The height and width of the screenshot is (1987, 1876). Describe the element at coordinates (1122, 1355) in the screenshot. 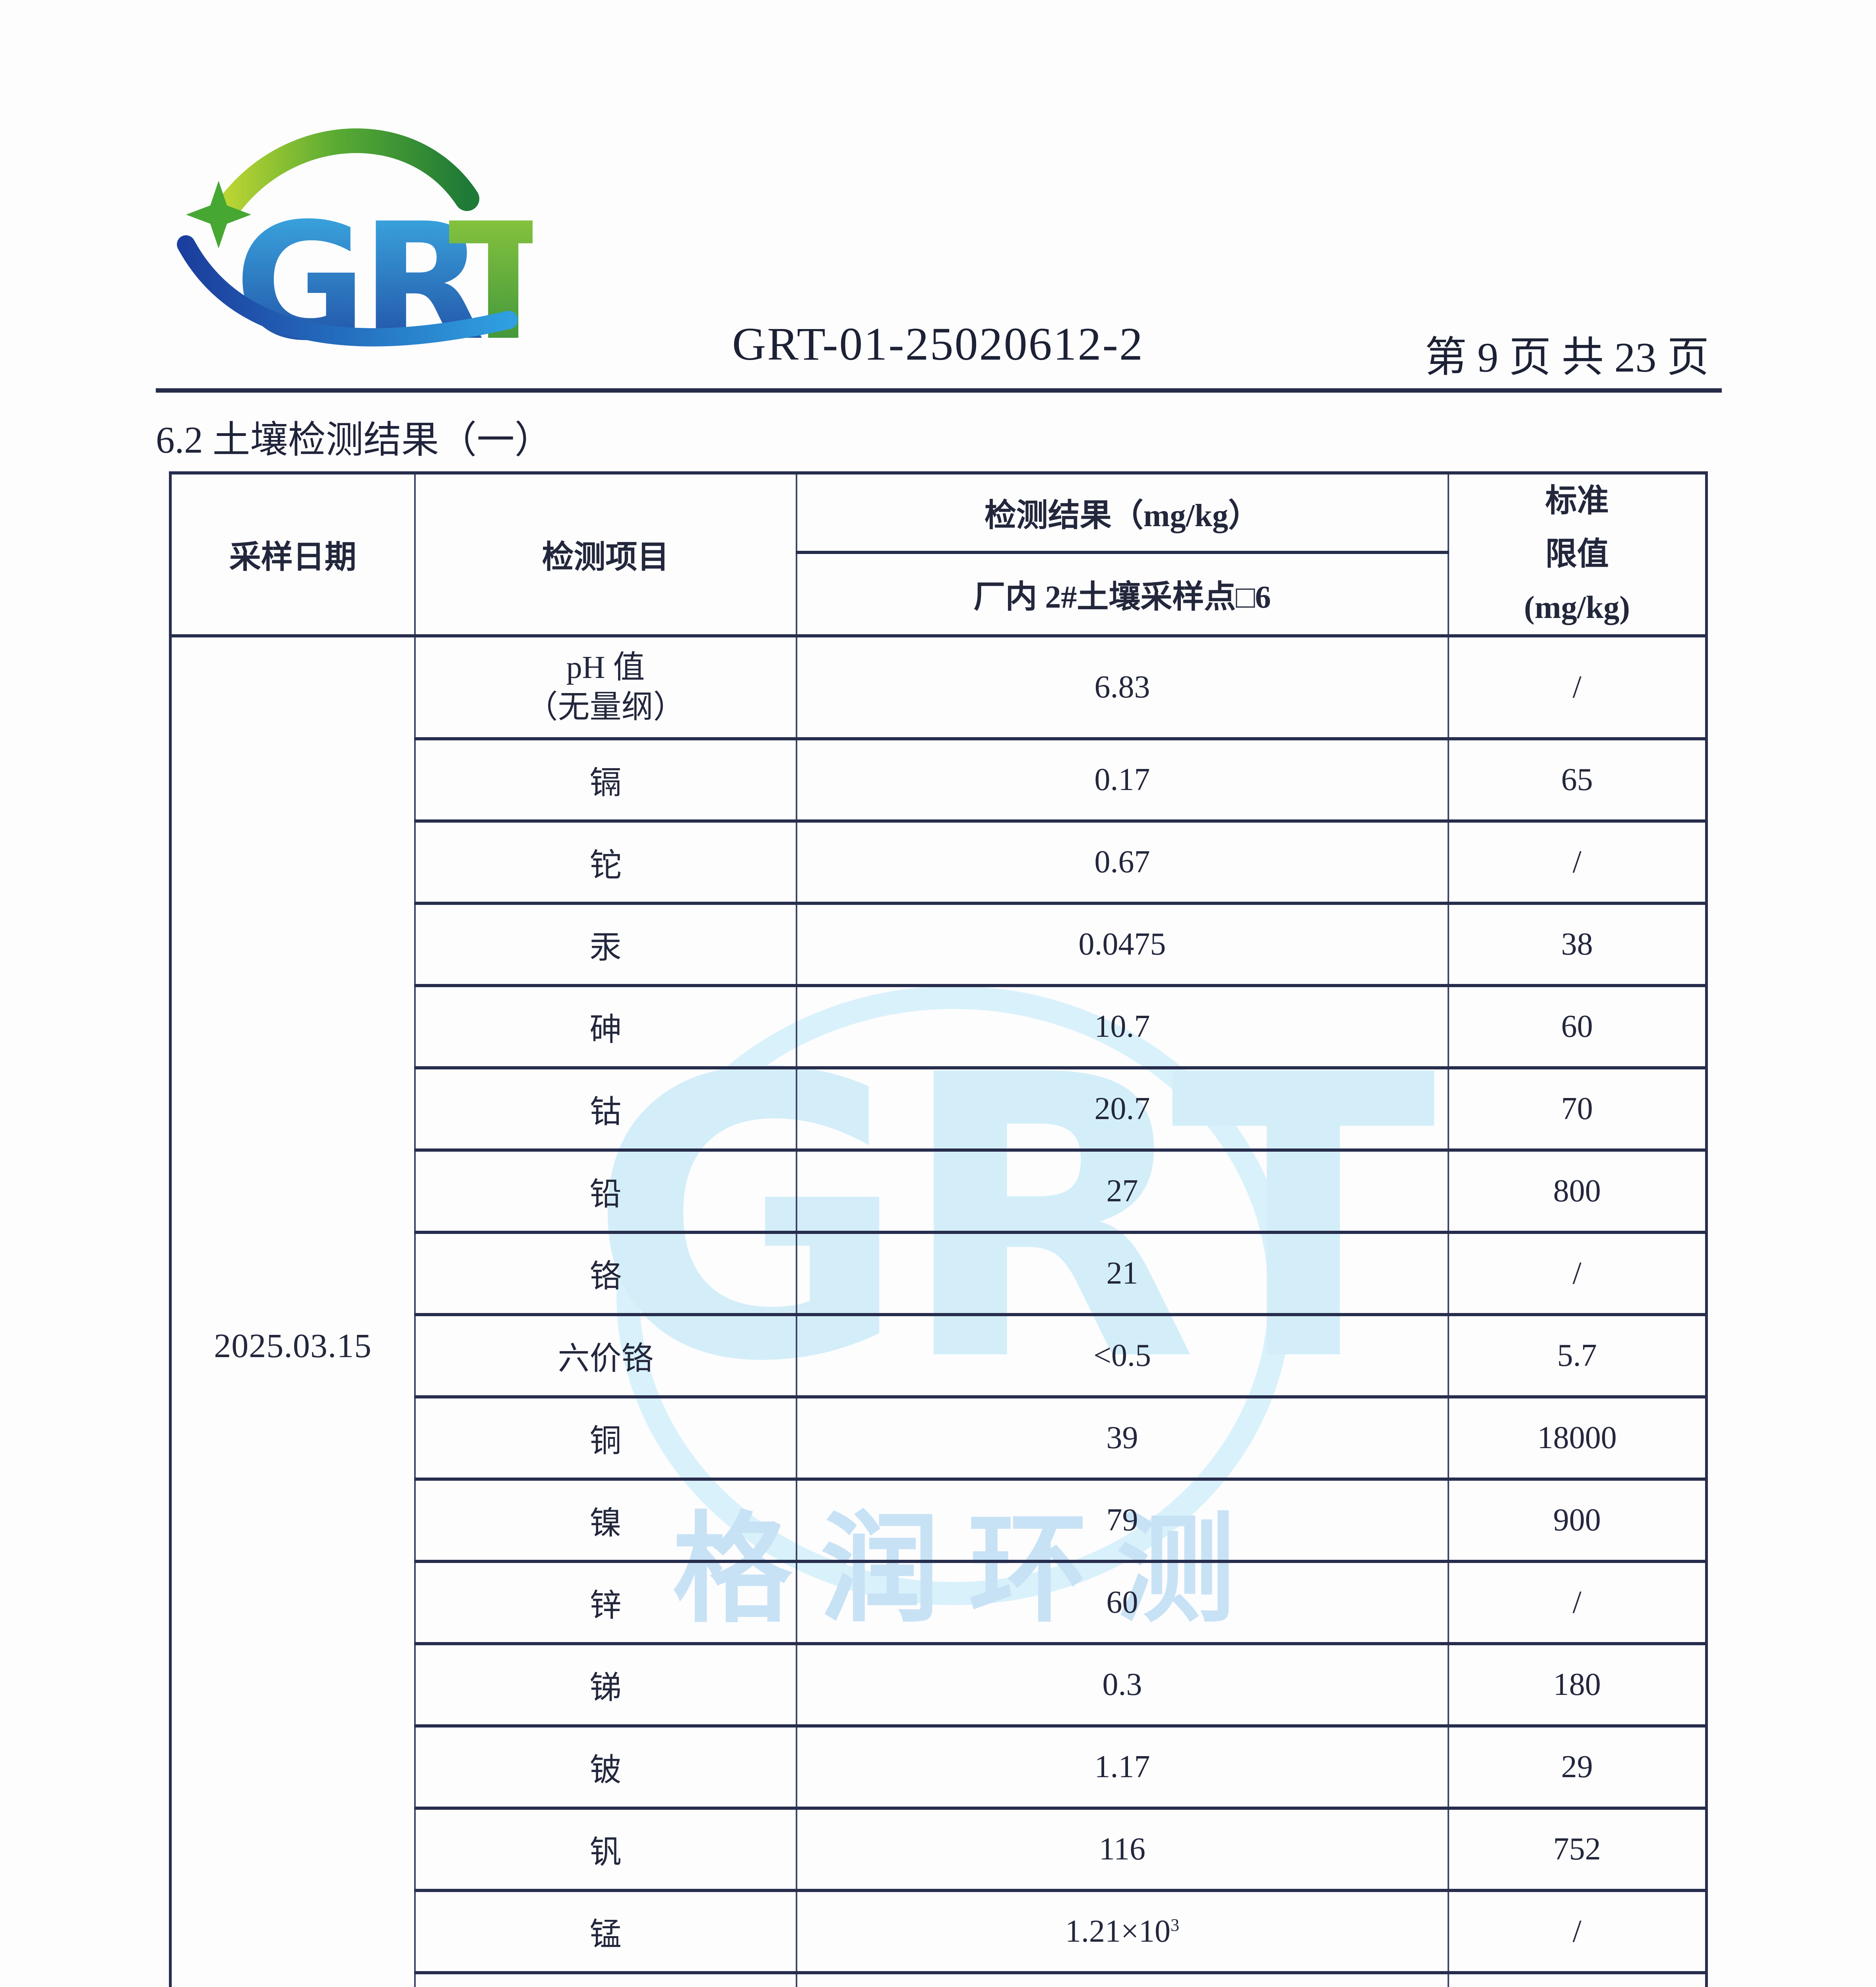

I see `result-cell: <0.5` at that location.